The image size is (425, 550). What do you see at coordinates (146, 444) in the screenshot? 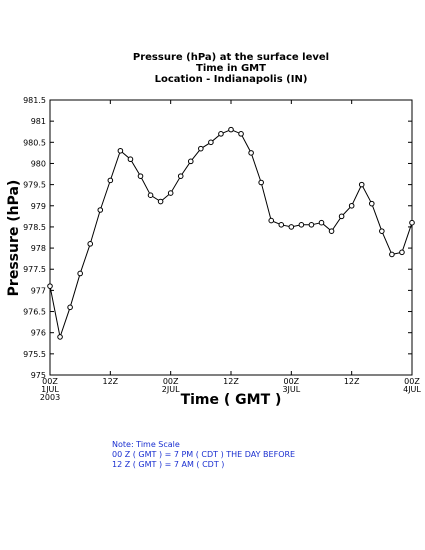
I see `note: Note: Time Scale` at bounding box center [146, 444].